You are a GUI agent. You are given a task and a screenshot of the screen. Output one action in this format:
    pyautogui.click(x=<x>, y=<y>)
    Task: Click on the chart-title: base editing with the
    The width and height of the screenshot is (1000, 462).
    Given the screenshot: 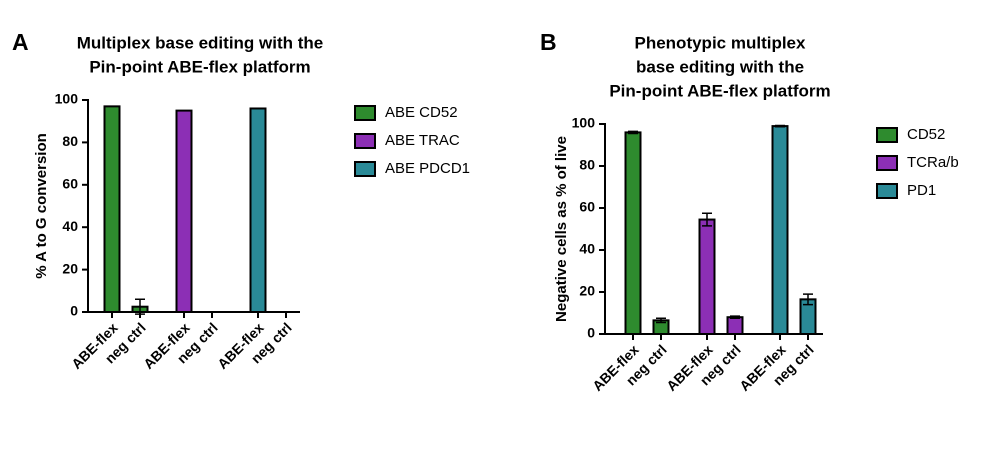 What is the action you would take?
    pyautogui.click(x=720, y=66)
    